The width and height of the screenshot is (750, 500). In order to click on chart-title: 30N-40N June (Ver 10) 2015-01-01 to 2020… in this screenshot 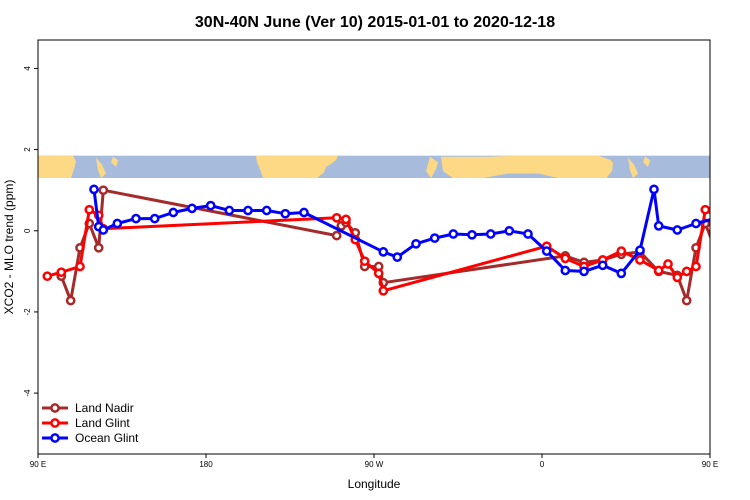, I will do `click(375, 22)`.